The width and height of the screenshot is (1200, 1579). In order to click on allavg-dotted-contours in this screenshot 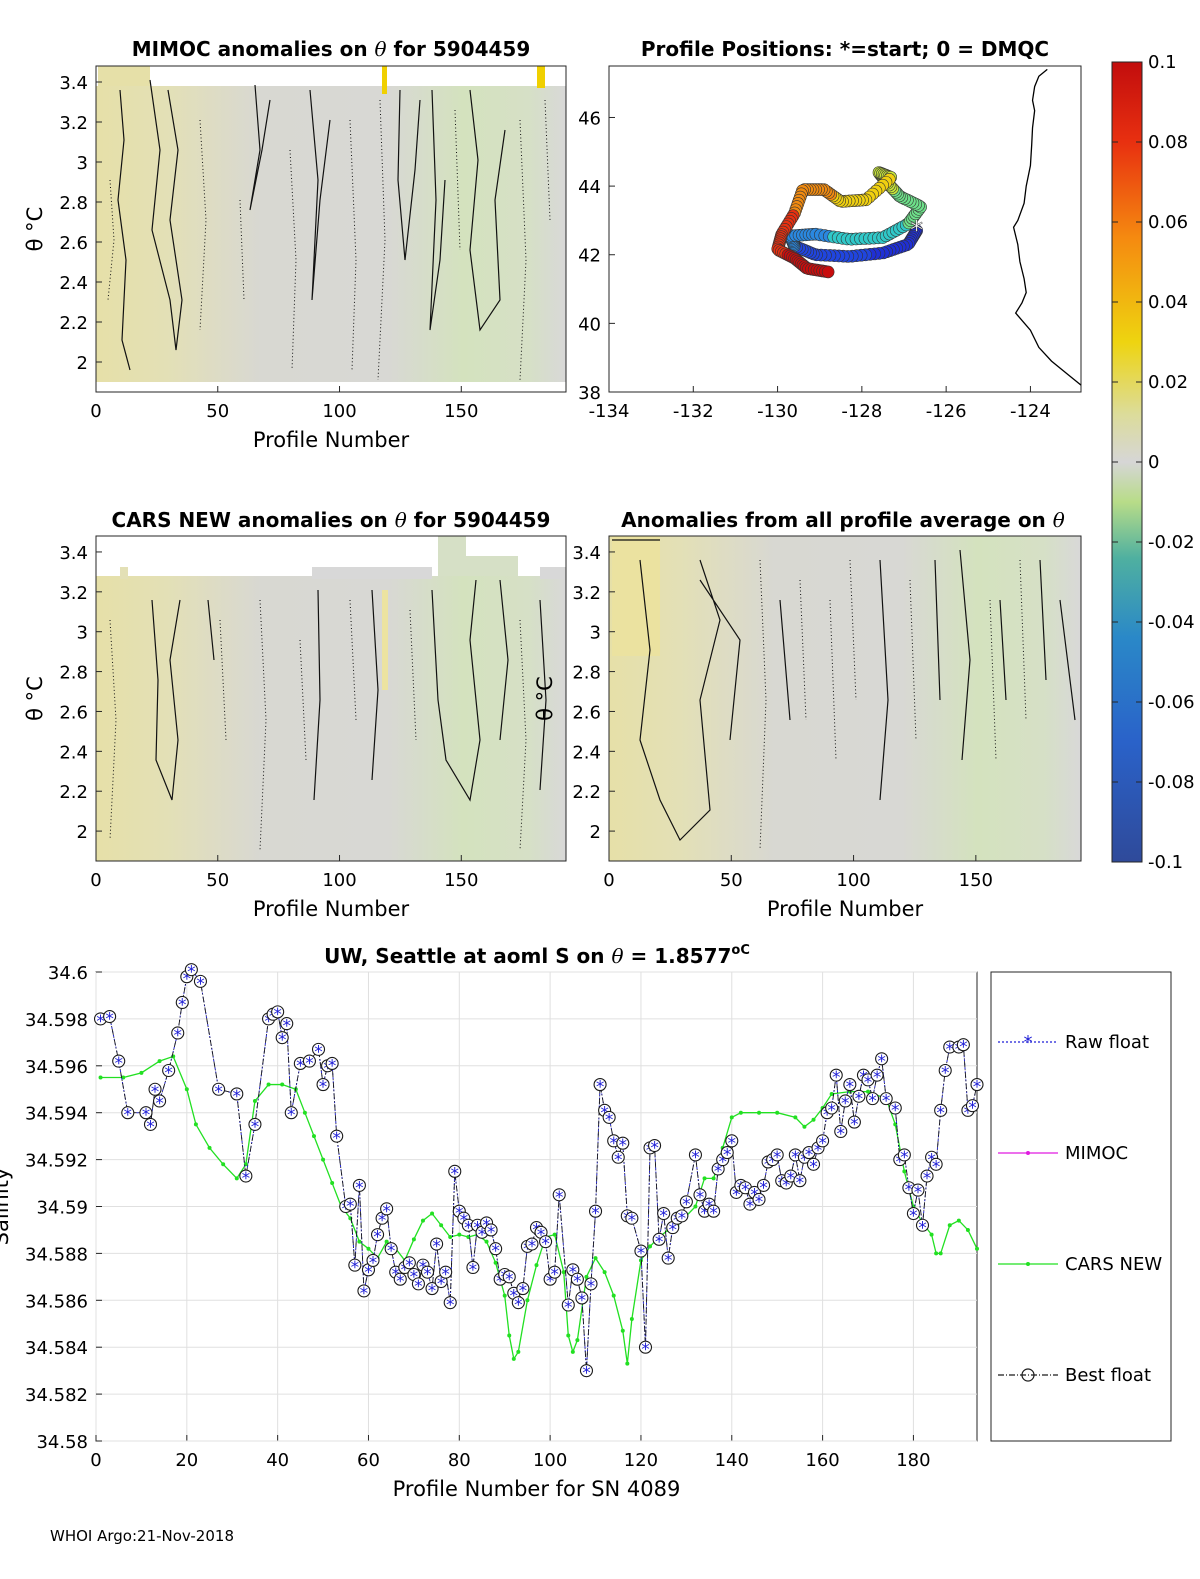, I will do `click(893, 705)`.